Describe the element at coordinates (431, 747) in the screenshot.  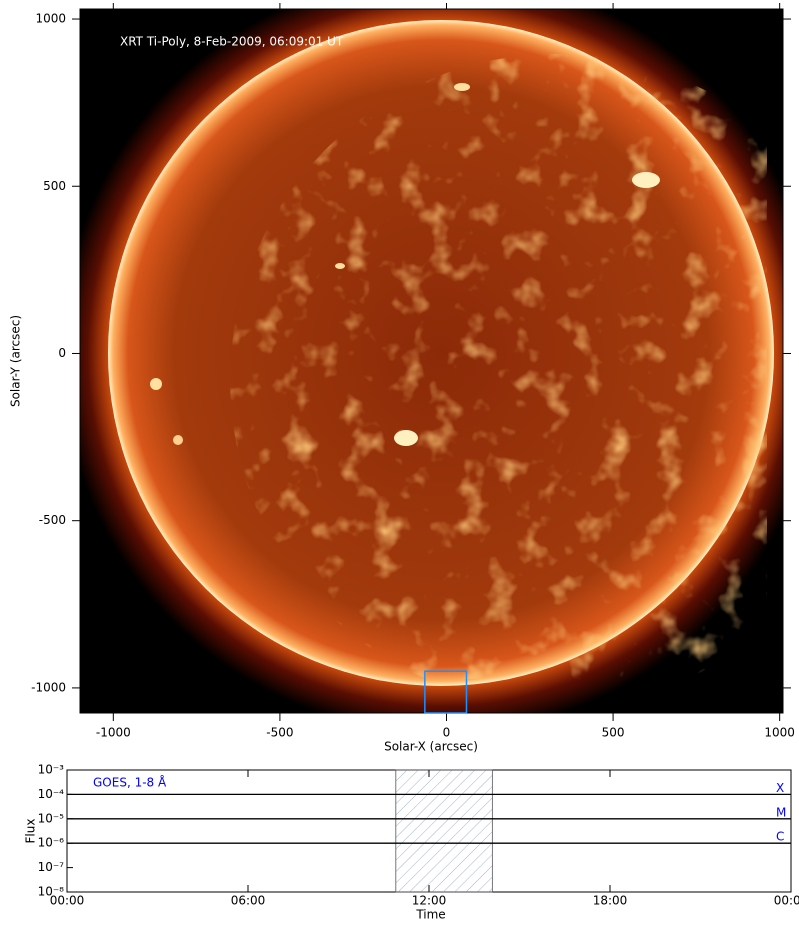
I see `x-axis-label: Solar-X (arcsec)` at that location.